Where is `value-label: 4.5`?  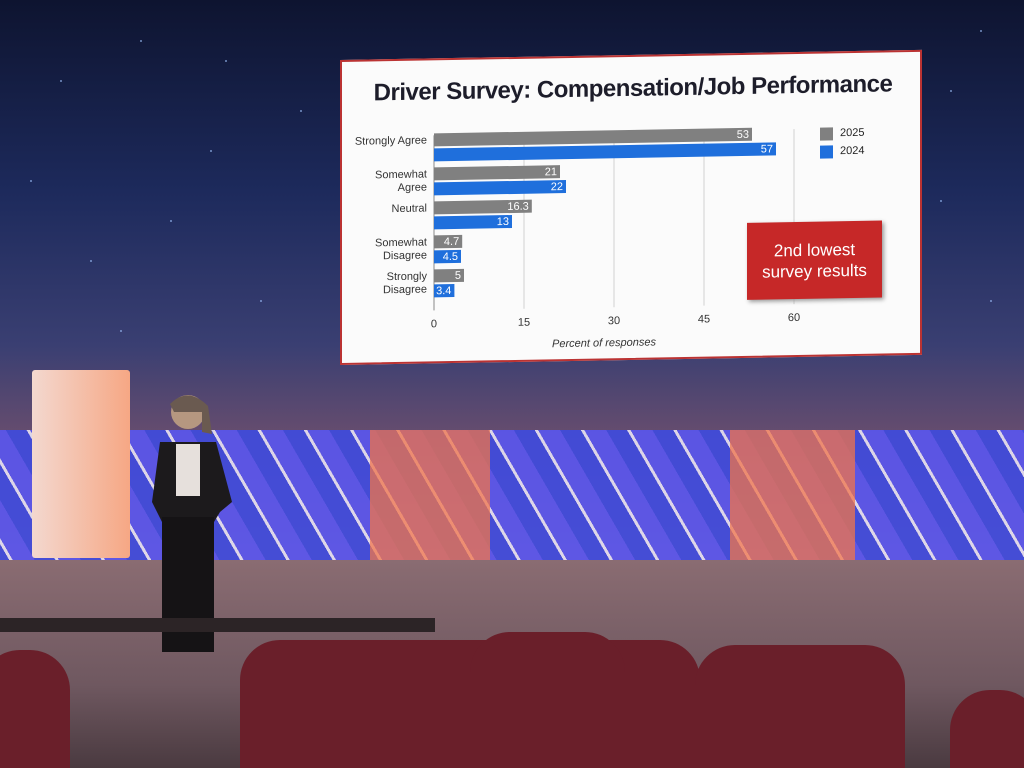 value-label: 4.5 is located at coordinates (450, 257).